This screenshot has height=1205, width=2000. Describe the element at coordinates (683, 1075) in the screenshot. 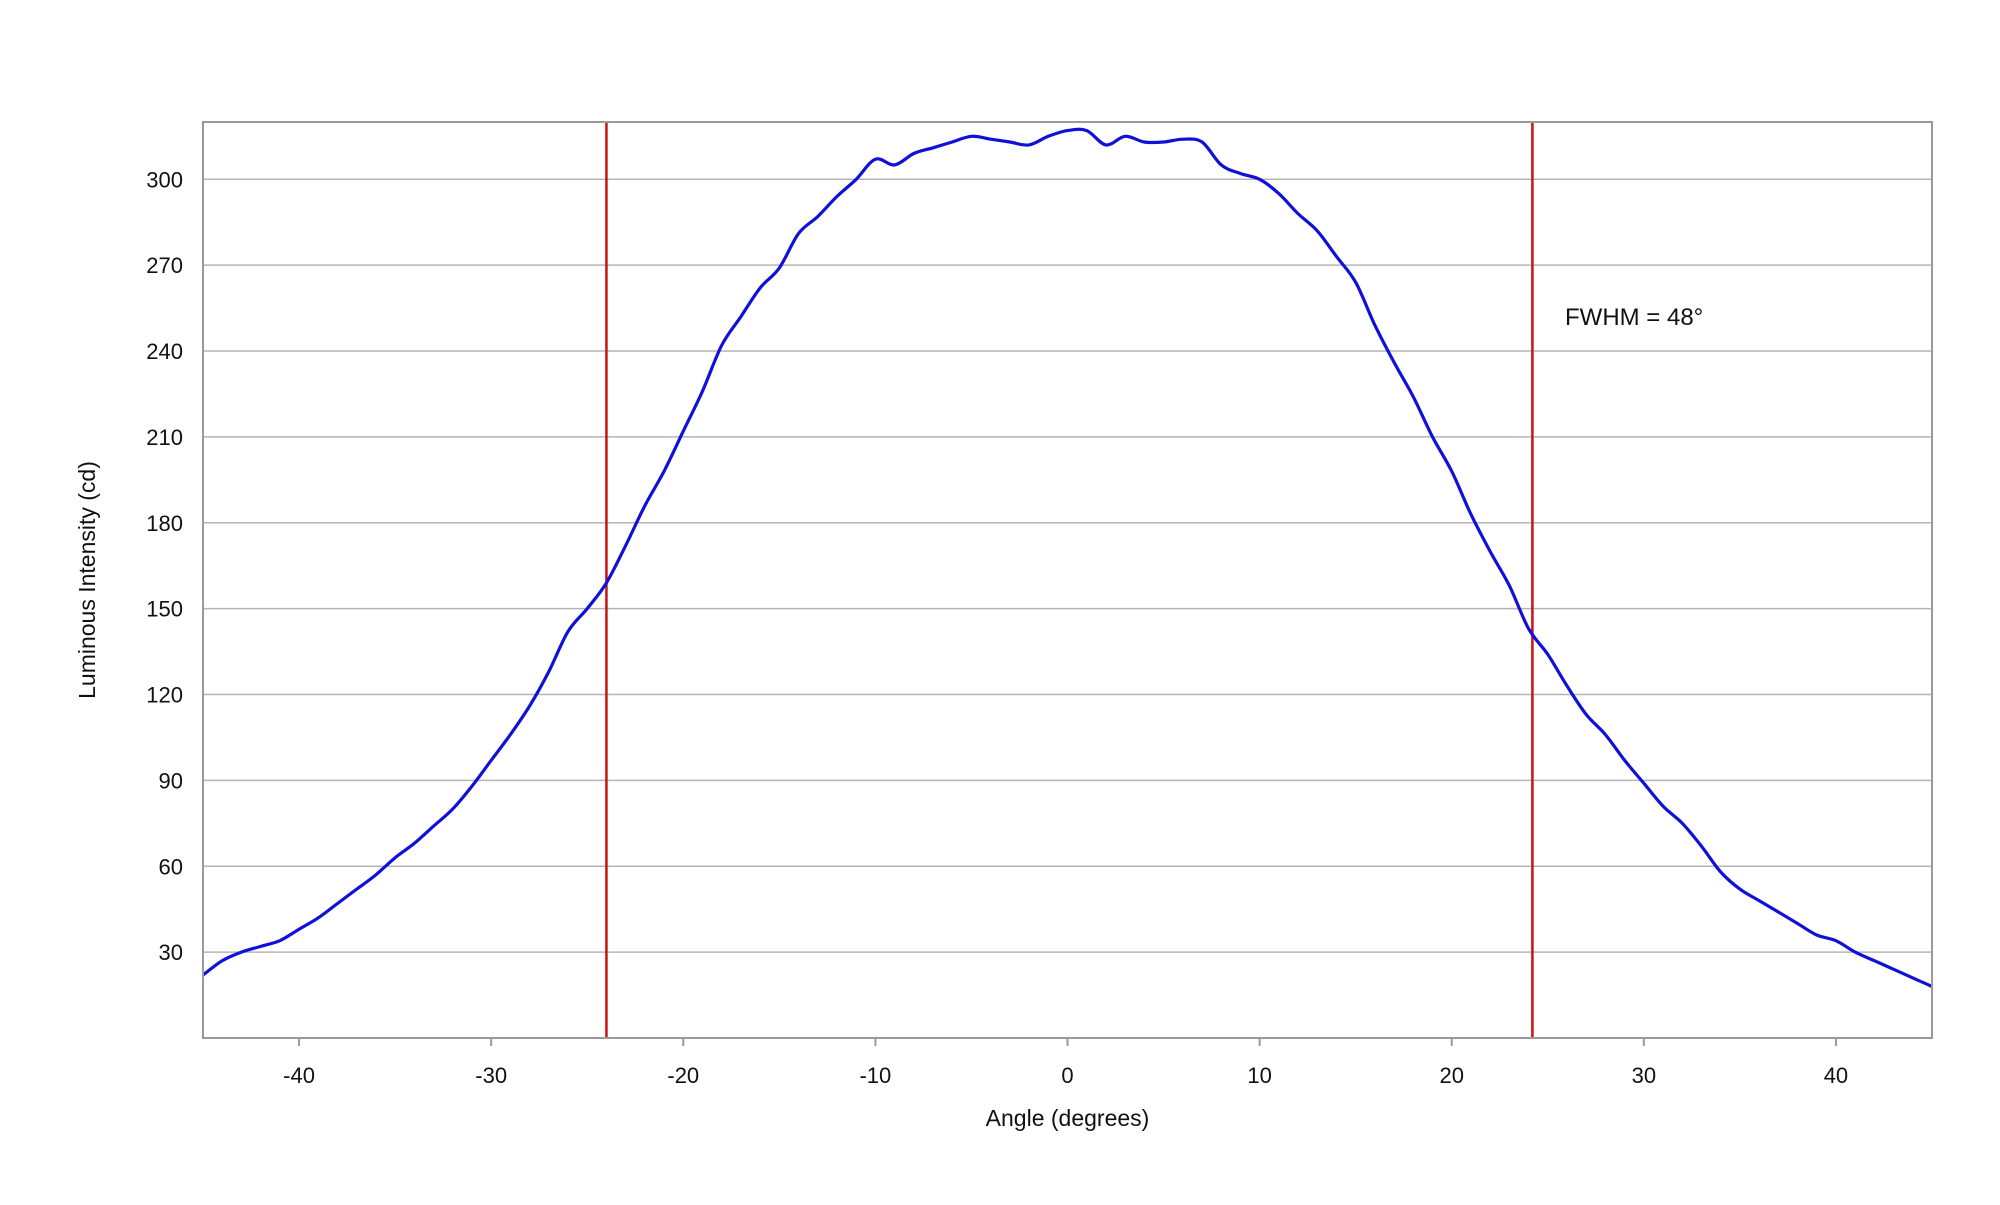

I see `x-tick-label: -20` at that location.